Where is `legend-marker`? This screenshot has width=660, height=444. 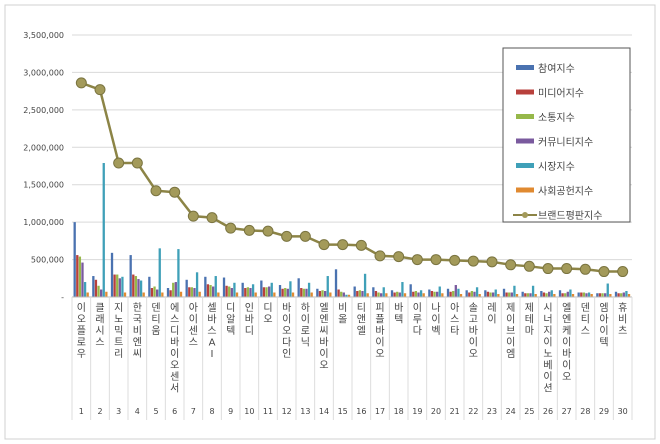
legend-marker is located at coordinates (525, 215).